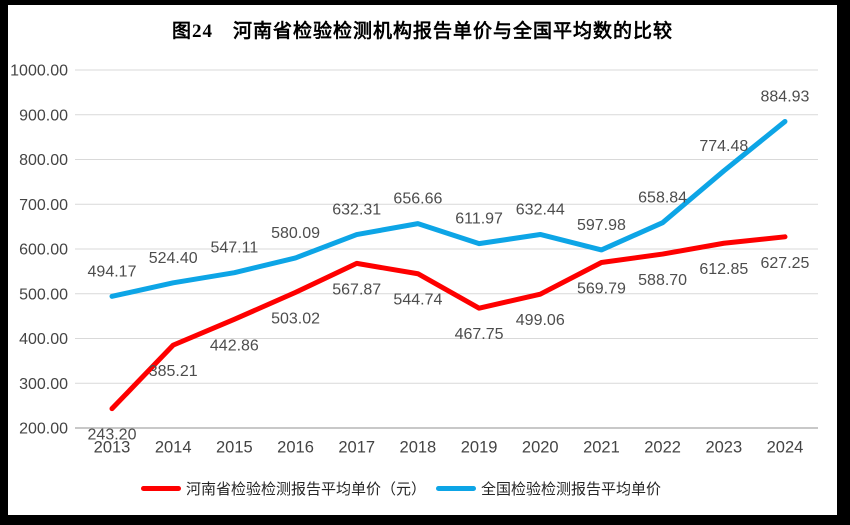 The height and width of the screenshot is (525, 850). Describe the element at coordinates (234, 248) in the screenshot. I see `data-label: 547.11` at that location.